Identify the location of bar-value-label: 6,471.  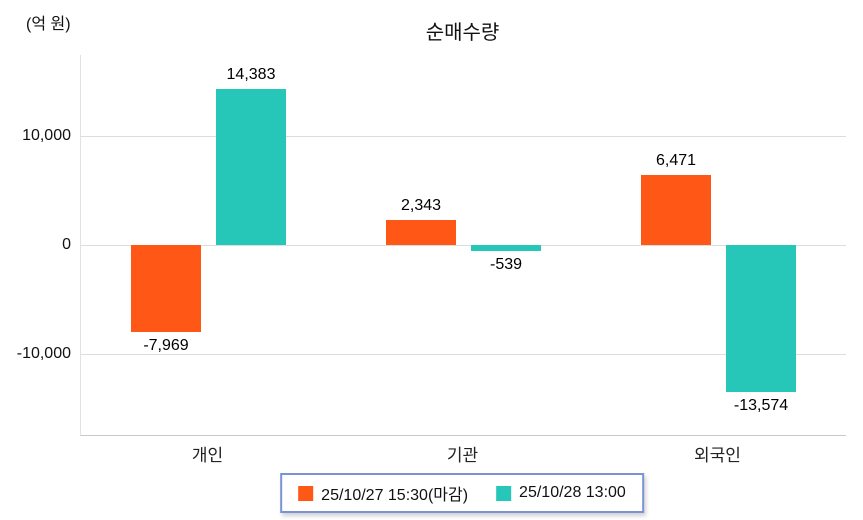
(676, 160).